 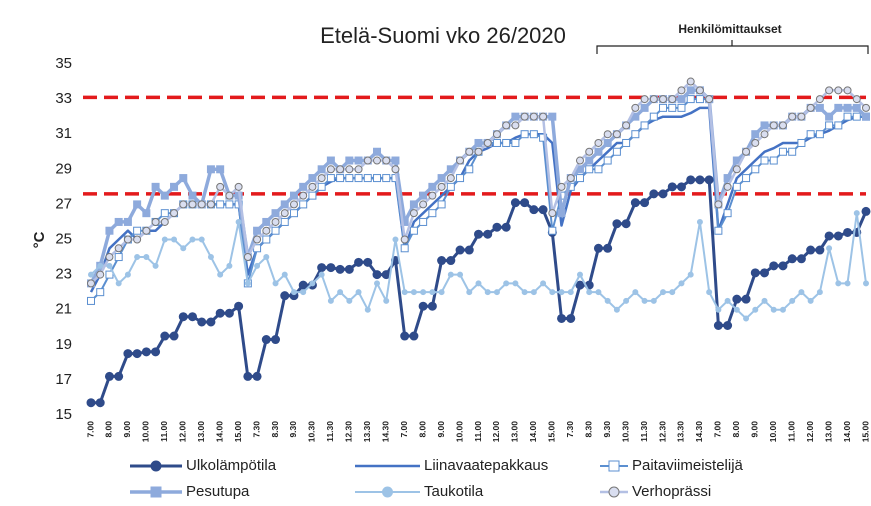 I want to click on y-tick-label: 35, so click(x=63, y=63).